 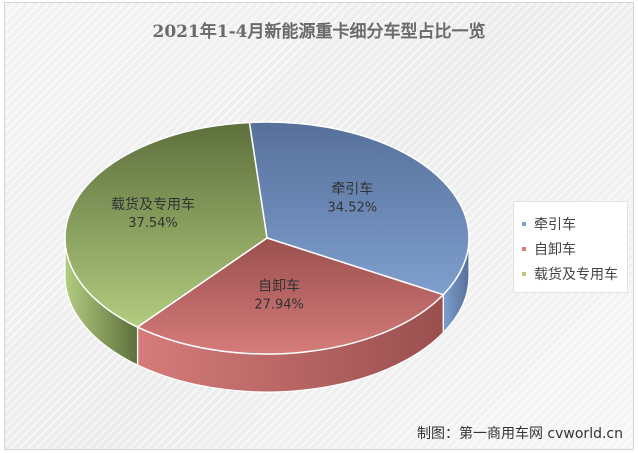 I want to click on legend-marker-dump, so click(x=524, y=249).